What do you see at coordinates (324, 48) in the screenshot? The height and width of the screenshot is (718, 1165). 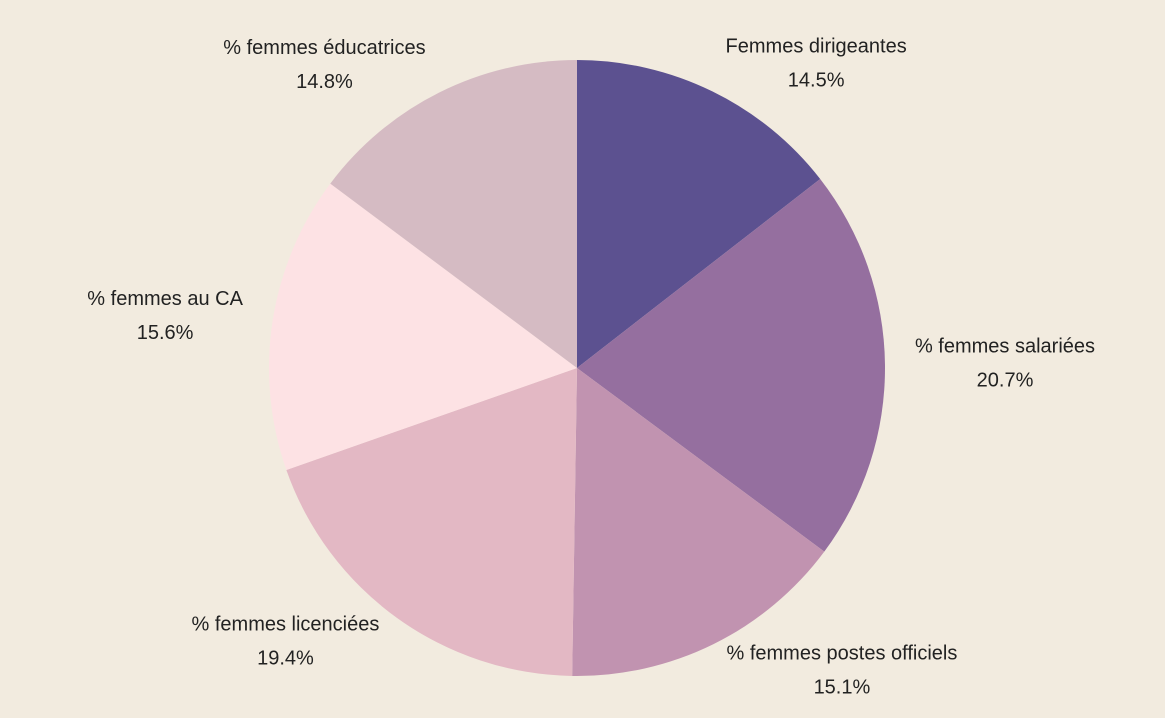 I see `slice-label: % femmes éducatrices` at bounding box center [324, 48].